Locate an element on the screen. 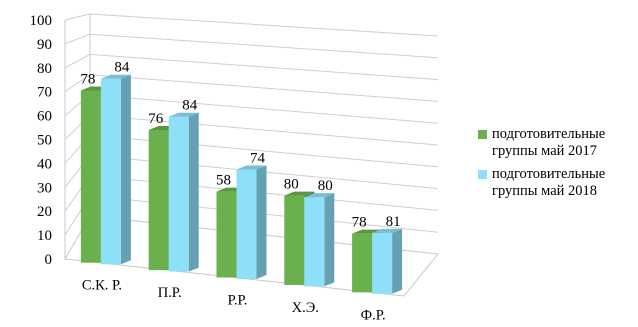 This screenshot has height=327, width=638. data-label-1-2: 76 is located at coordinates (156, 119).